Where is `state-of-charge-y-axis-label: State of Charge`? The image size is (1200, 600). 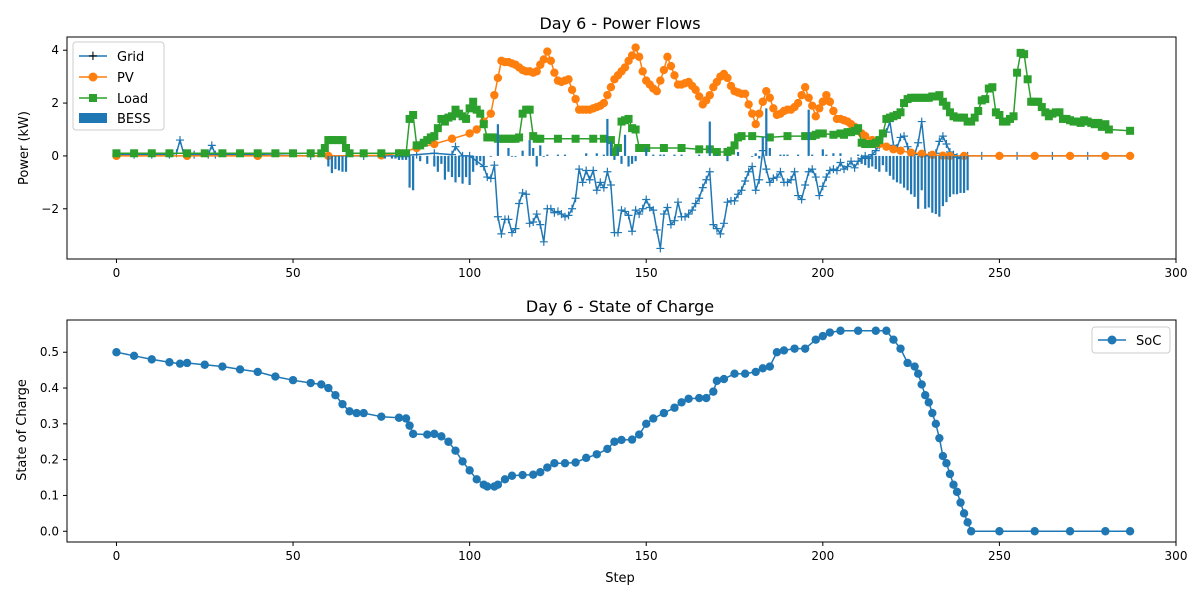 state-of-charge-y-axis-label: State of Charge is located at coordinates (22, 430).